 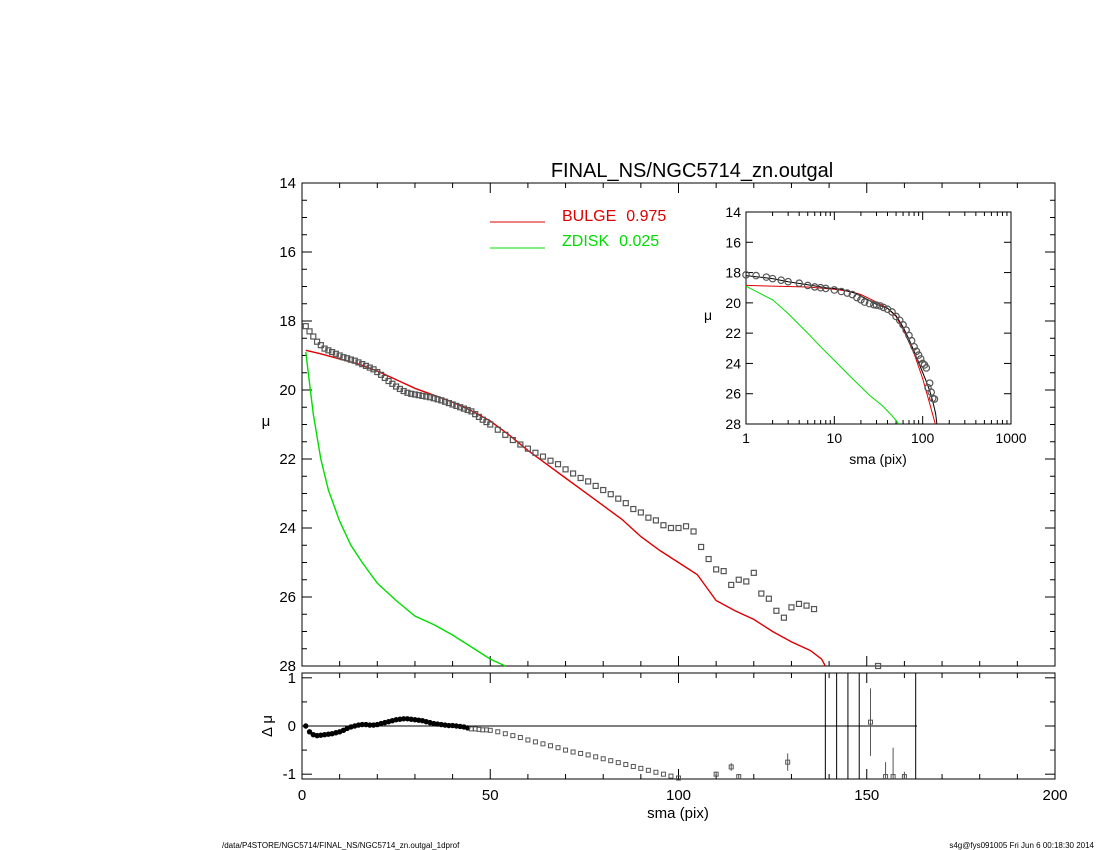 I want to click on residual-x-label: sma (pix), so click(x=678, y=813).